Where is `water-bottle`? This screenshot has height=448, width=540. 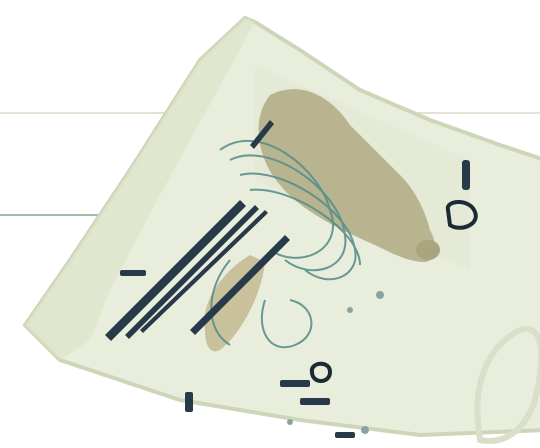 water-bottle is located at coordinates (347, 176).